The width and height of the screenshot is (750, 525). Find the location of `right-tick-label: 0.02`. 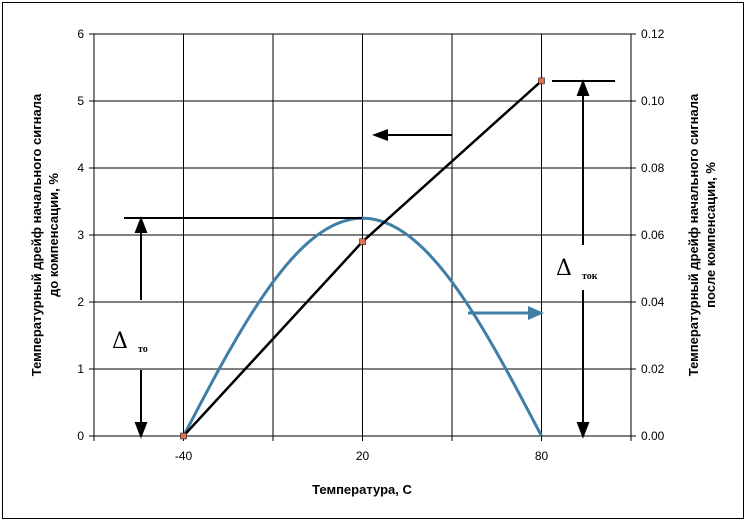

right-tick-label: 0.02 is located at coordinates (653, 369).